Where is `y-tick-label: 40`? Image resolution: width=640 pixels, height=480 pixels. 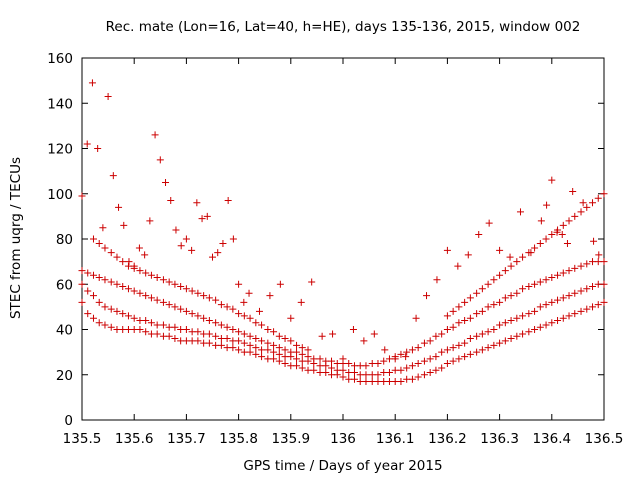 y-tick-label: 40 is located at coordinates (64, 331).